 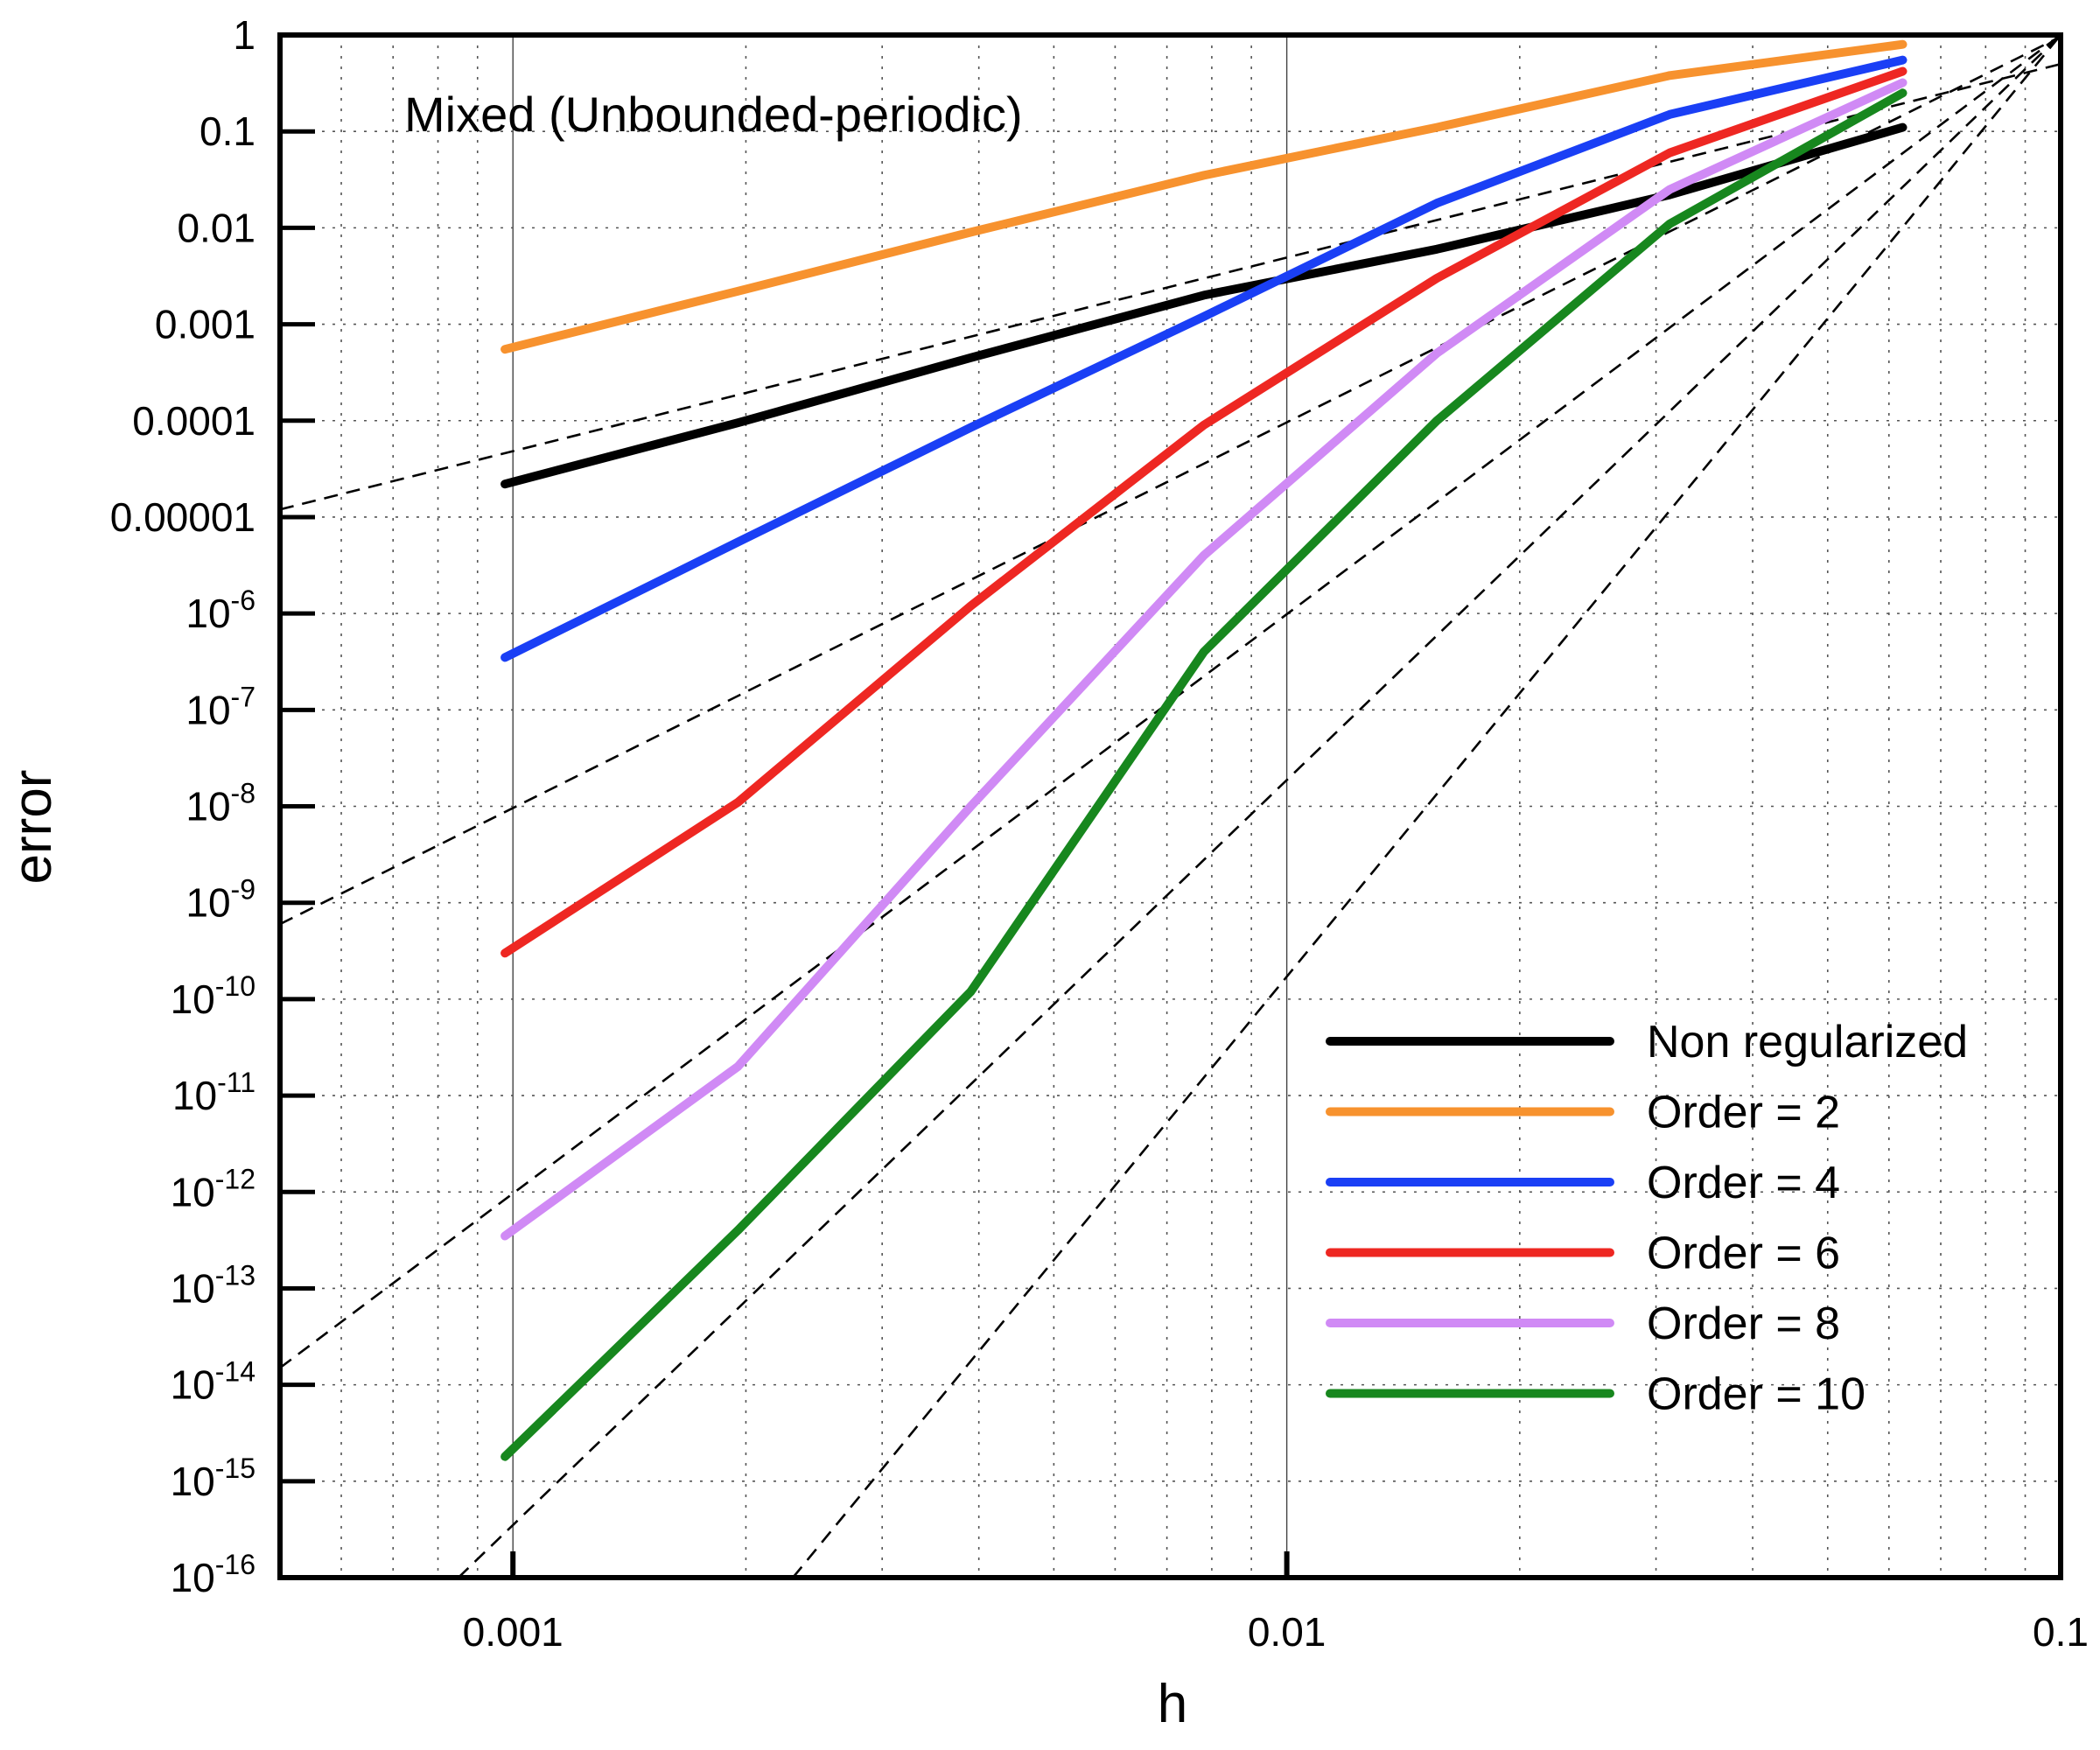 What do you see at coordinates (1743, 1253) in the screenshot?
I see `legend-label: Order = 6` at bounding box center [1743, 1253].